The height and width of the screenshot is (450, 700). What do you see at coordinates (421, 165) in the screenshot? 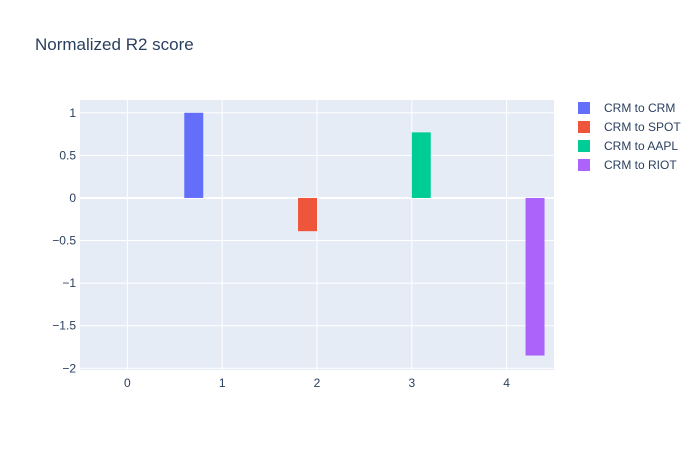
I see `bar-crm-to-aapl-x3` at bounding box center [421, 165].